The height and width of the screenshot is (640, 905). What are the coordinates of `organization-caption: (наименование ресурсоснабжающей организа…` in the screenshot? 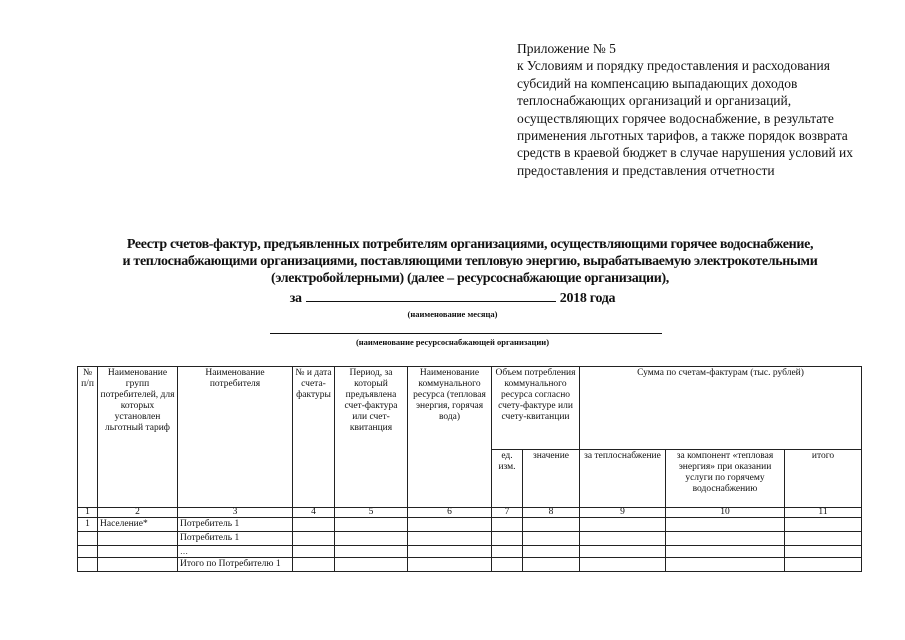 It's located at (452, 342).